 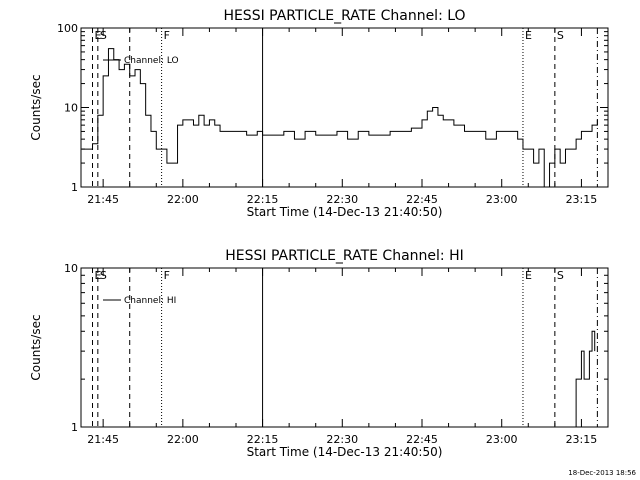 I want to click on legend-label: Channel: LO, so click(x=151, y=61).